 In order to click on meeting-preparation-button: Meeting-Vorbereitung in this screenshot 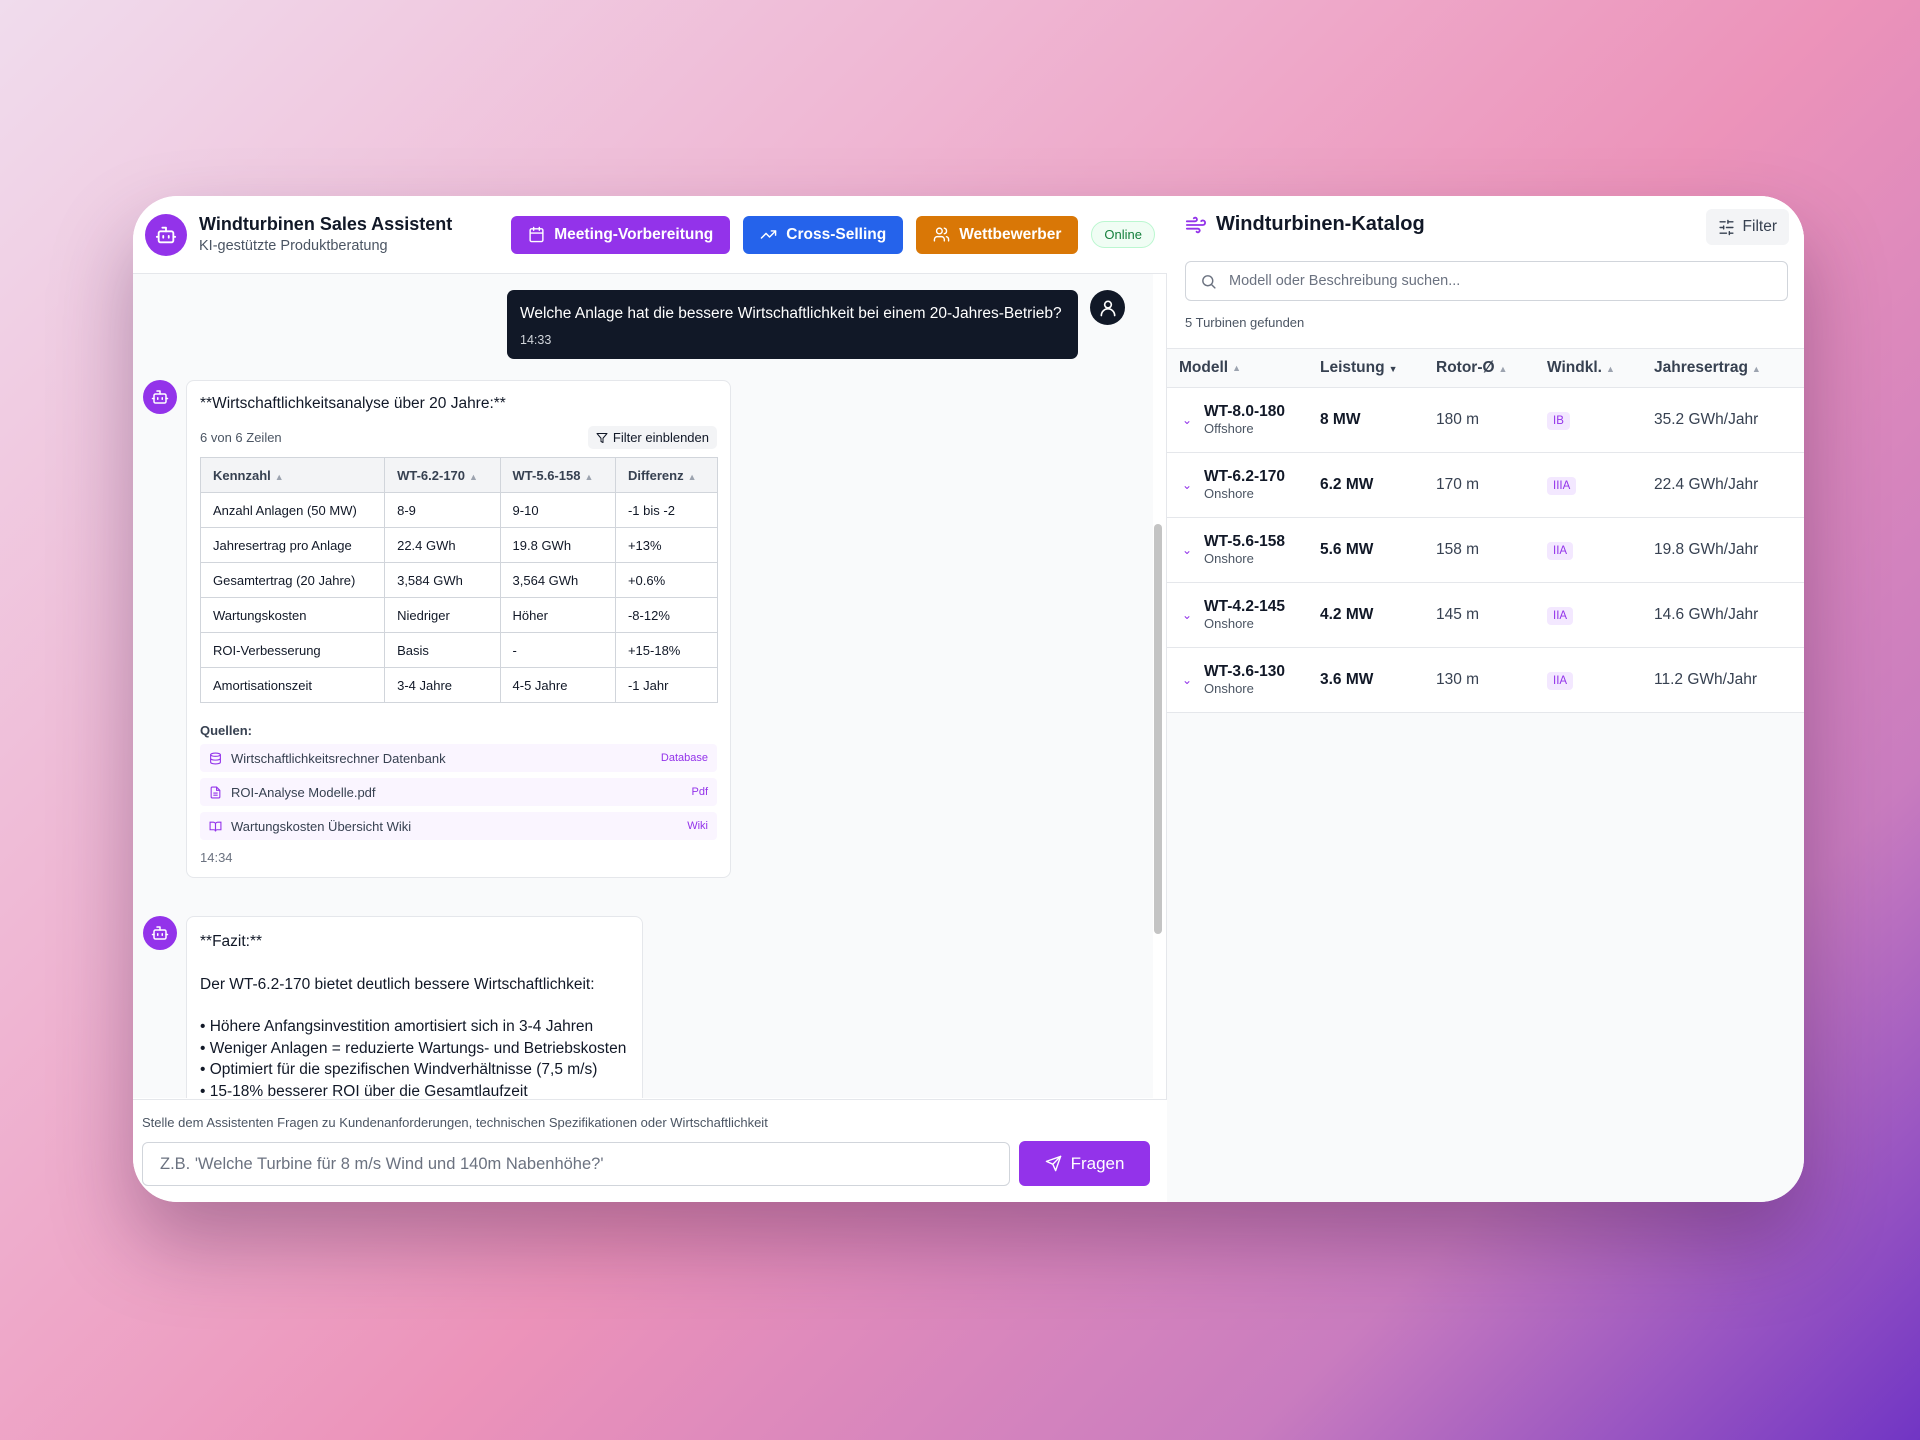, I will do `click(621, 234)`.